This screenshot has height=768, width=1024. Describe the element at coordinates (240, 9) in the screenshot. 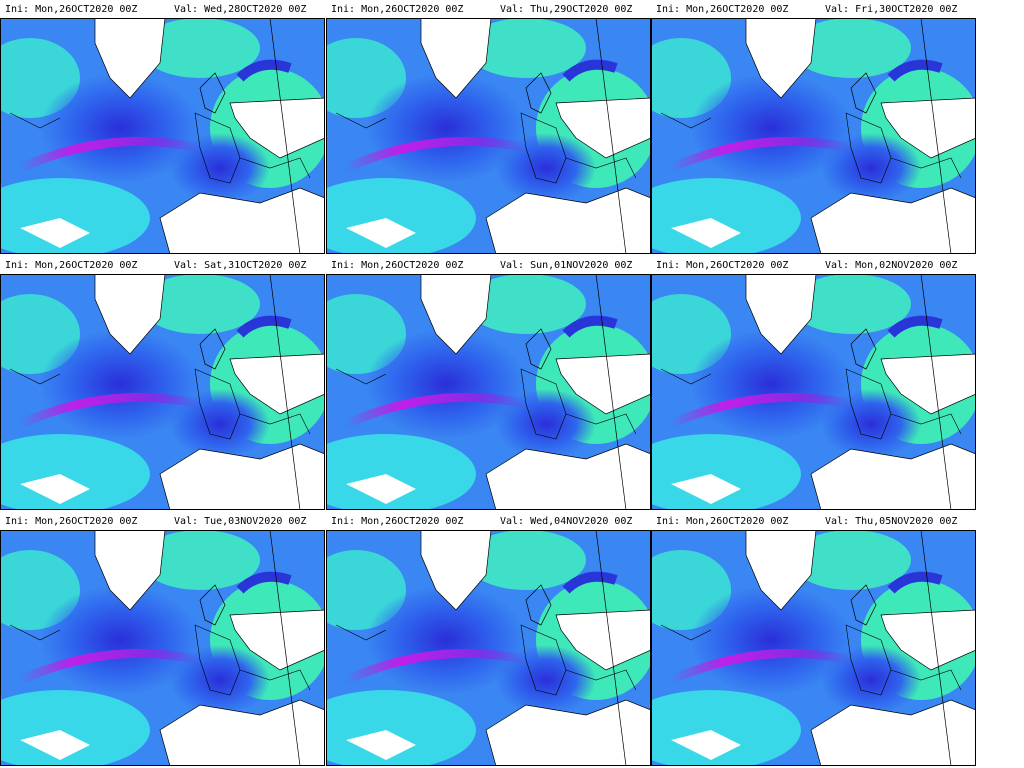

I see `valid-time: Val: Wed,28OCT2020 00Z` at that location.